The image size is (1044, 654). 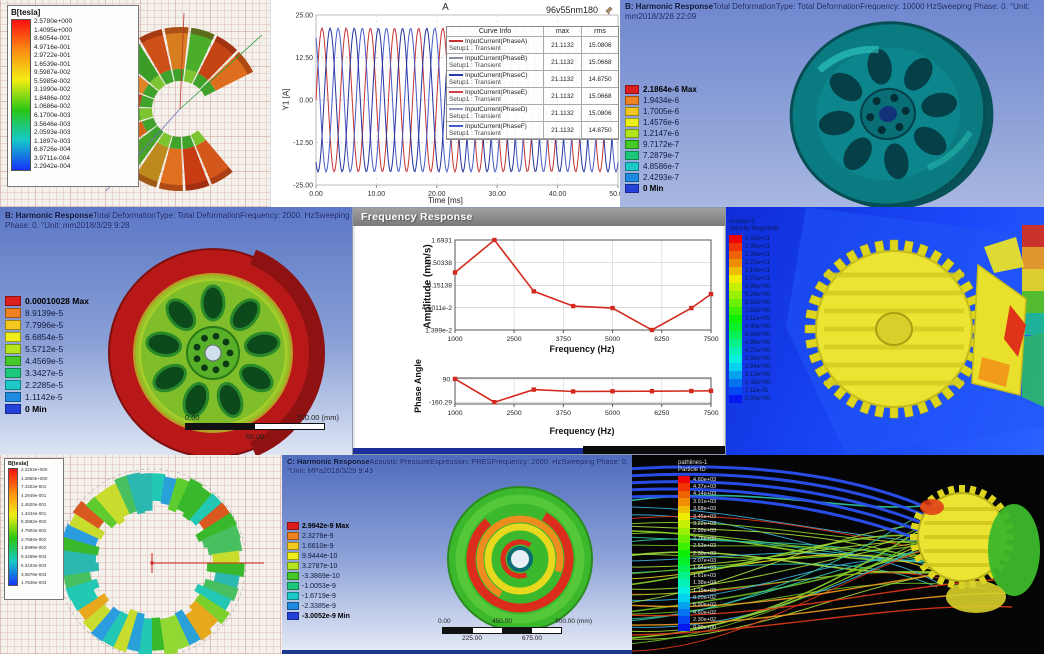 I want to click on colorbar-value: 6.1700e-003, so click(x=52, y=116).